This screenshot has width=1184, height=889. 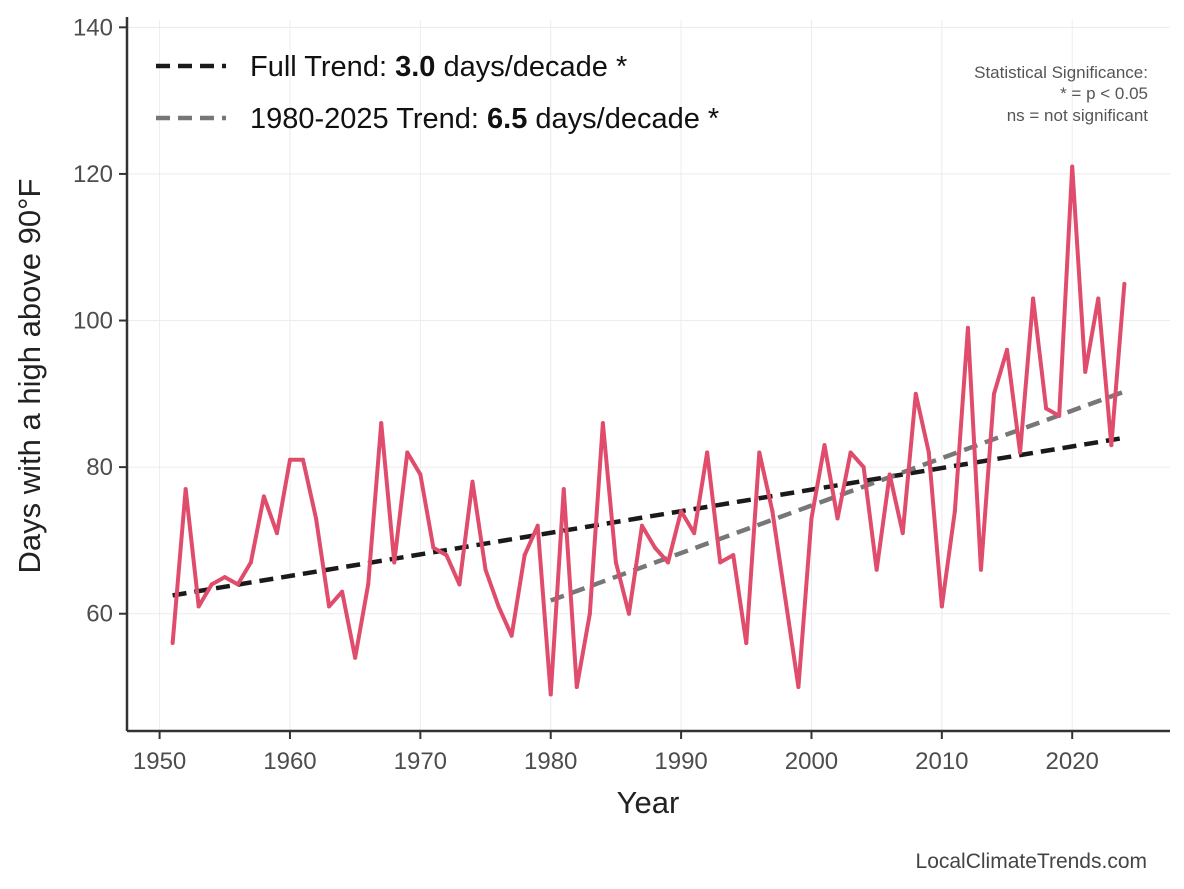 I want to click on significance-title: Statistical Significance:, so click(x=1061, y=72).